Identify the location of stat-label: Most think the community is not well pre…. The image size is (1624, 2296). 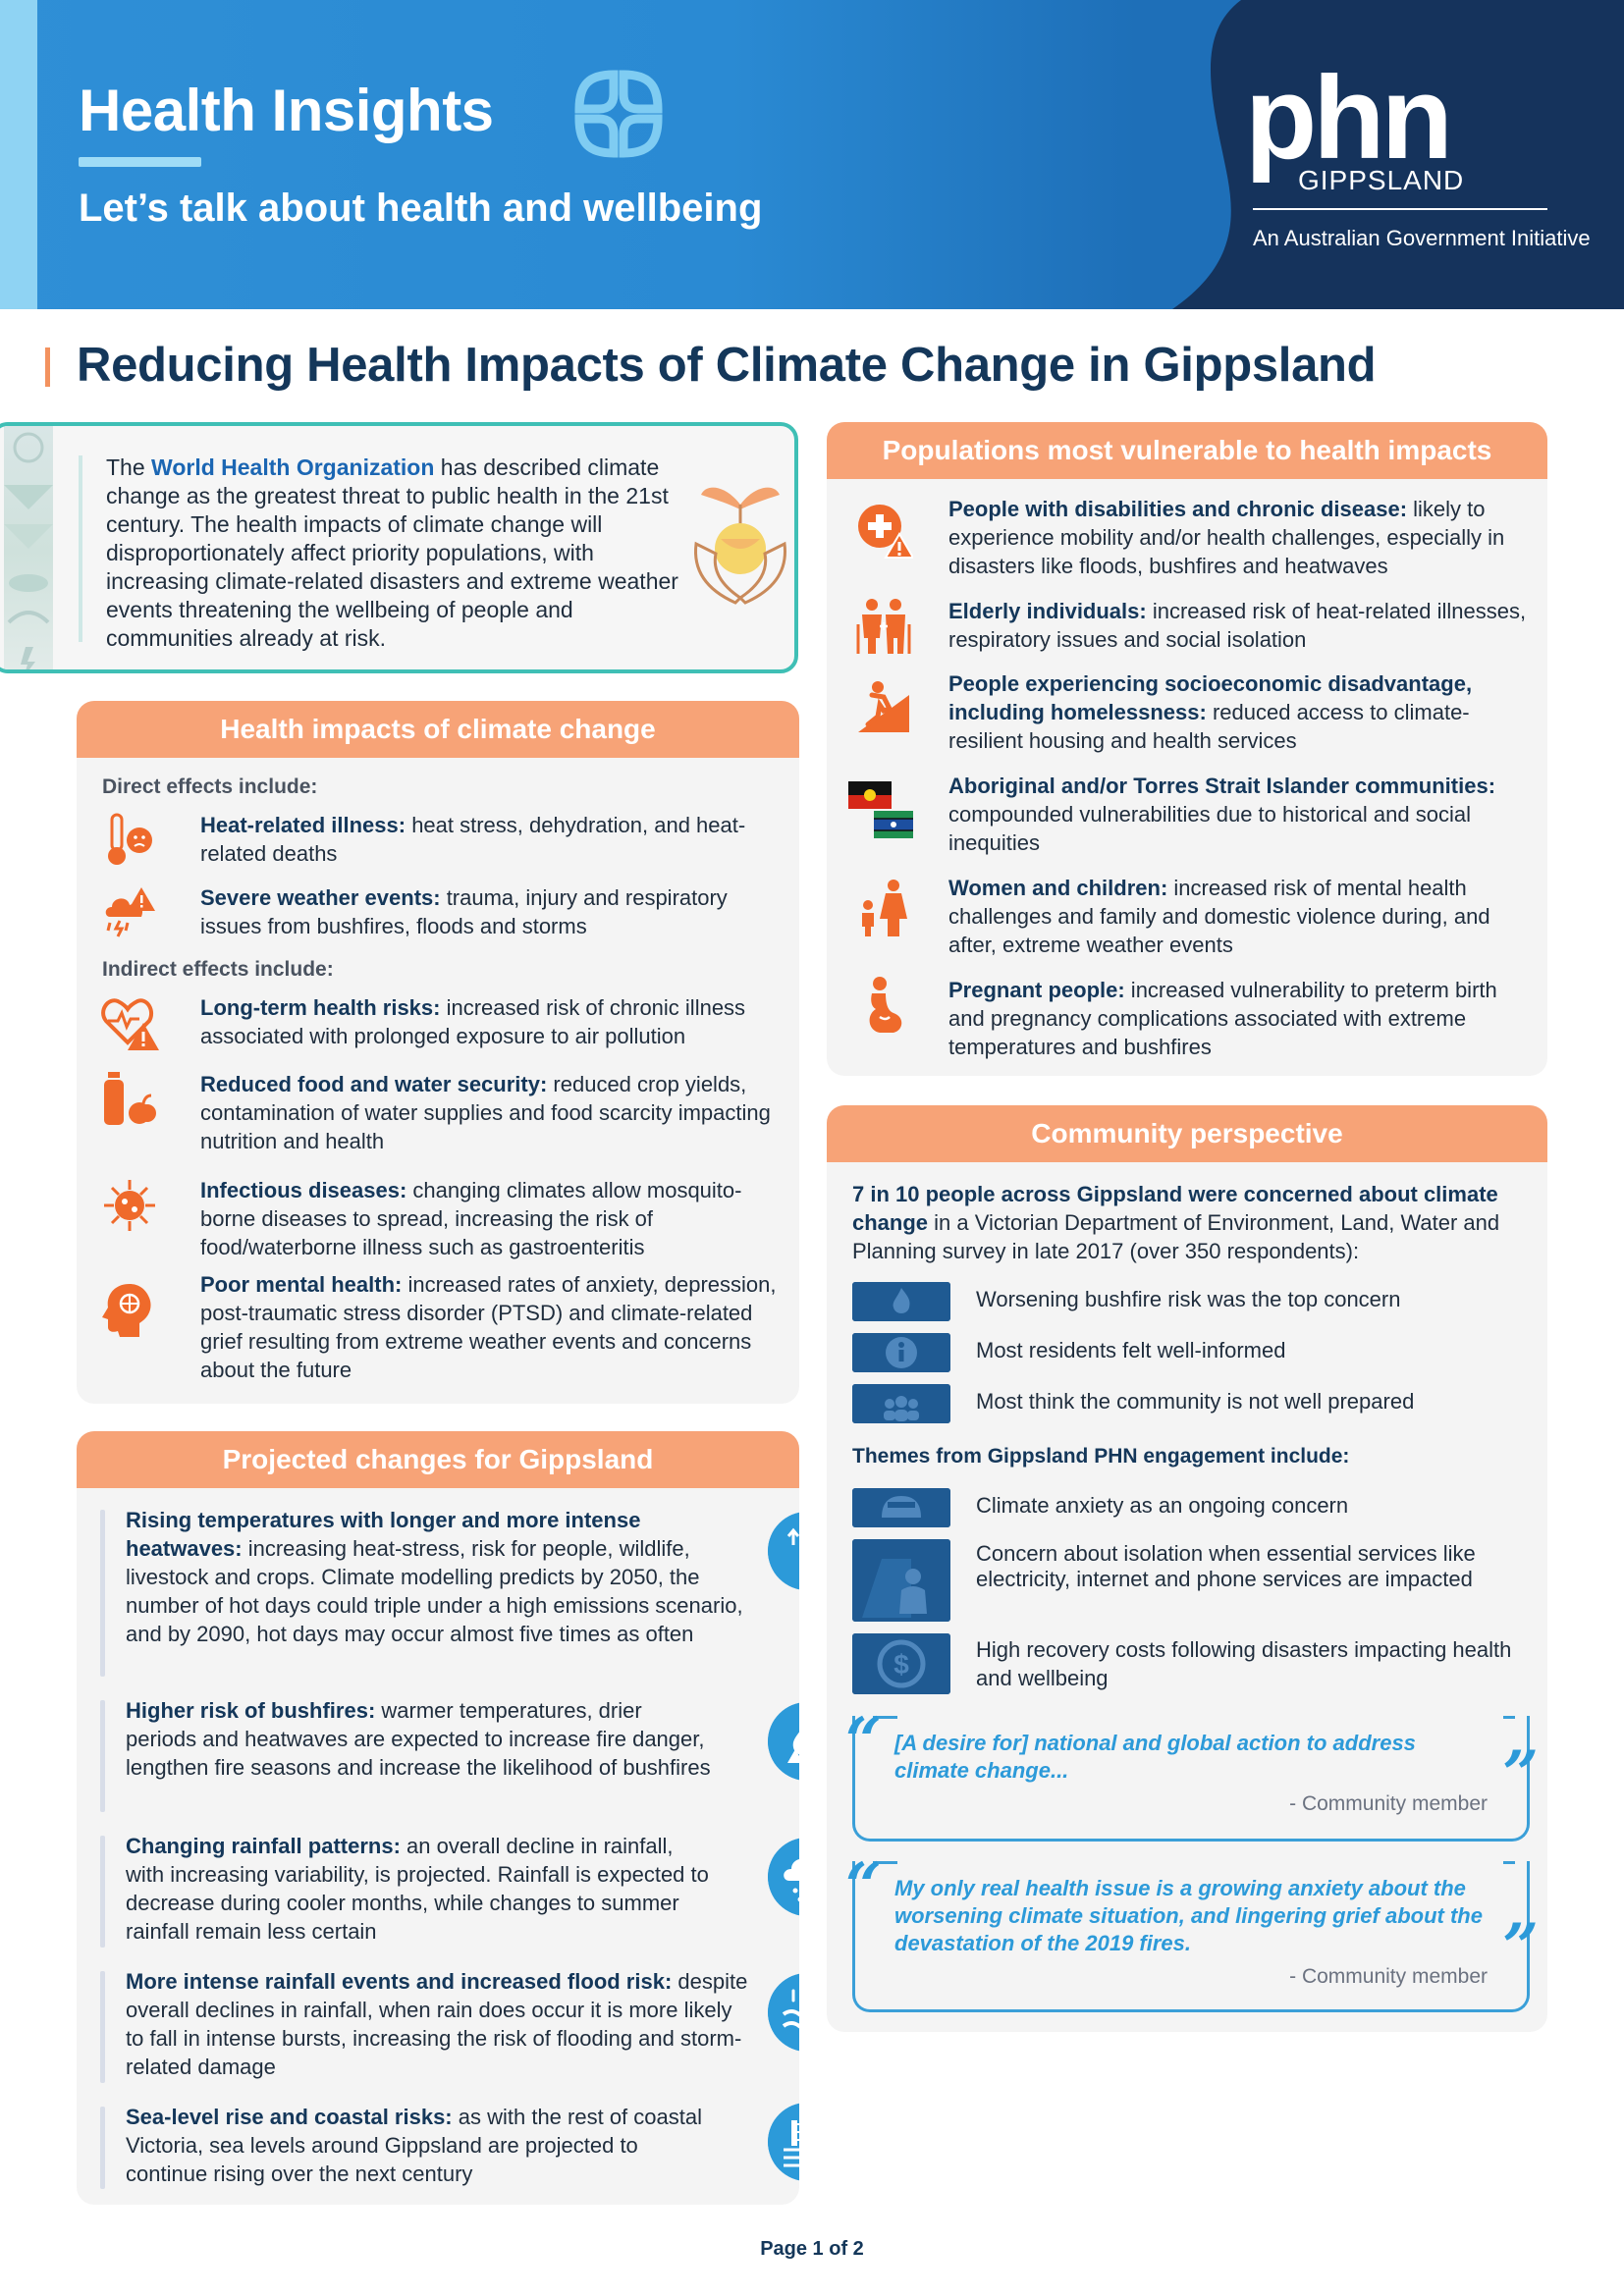
(1195, 1401).